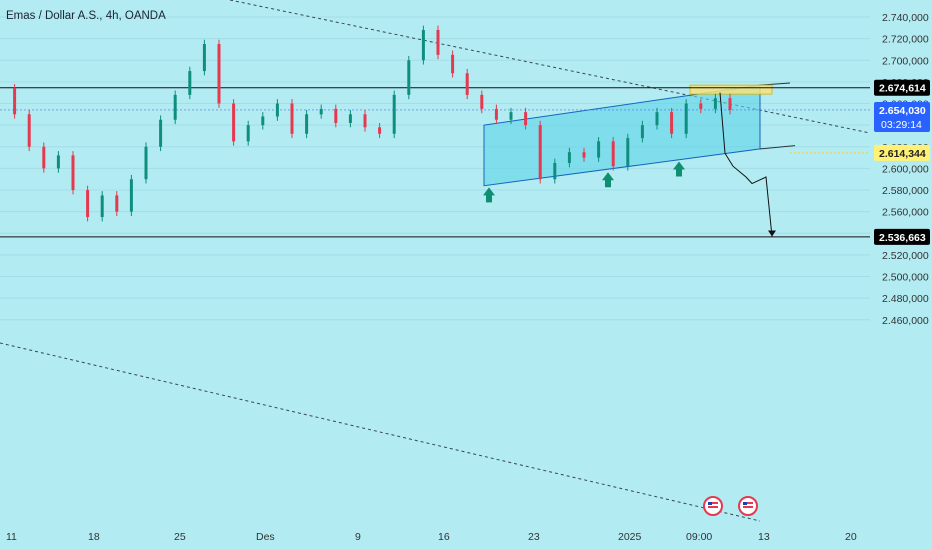 This screenshot has width=932, height=550. What do you see at coordinates (630, 537) in the screenshot?
I see `time-axis-label: 2025` at bounding box center [630, 537].